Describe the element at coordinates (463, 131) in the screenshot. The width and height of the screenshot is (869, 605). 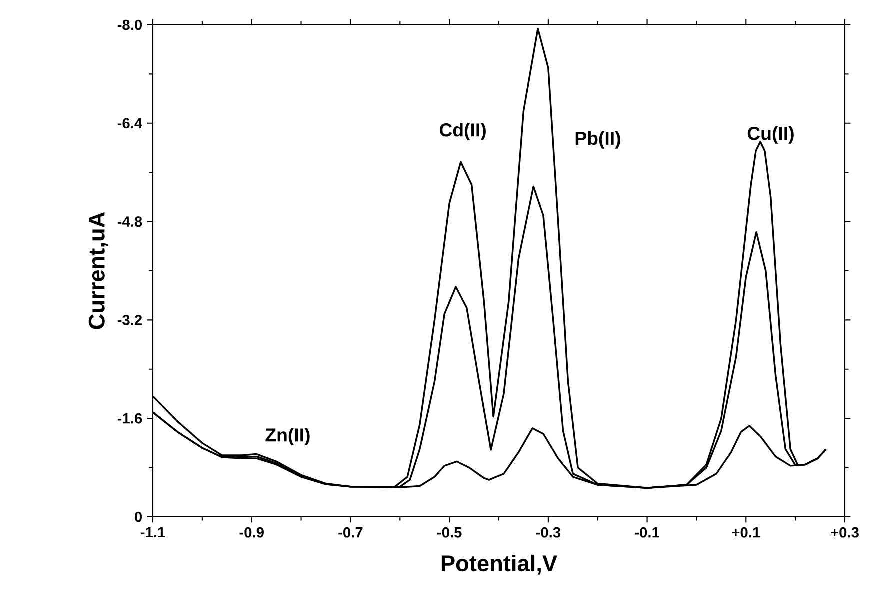
I see `annotation: Cd(II)` at that location.